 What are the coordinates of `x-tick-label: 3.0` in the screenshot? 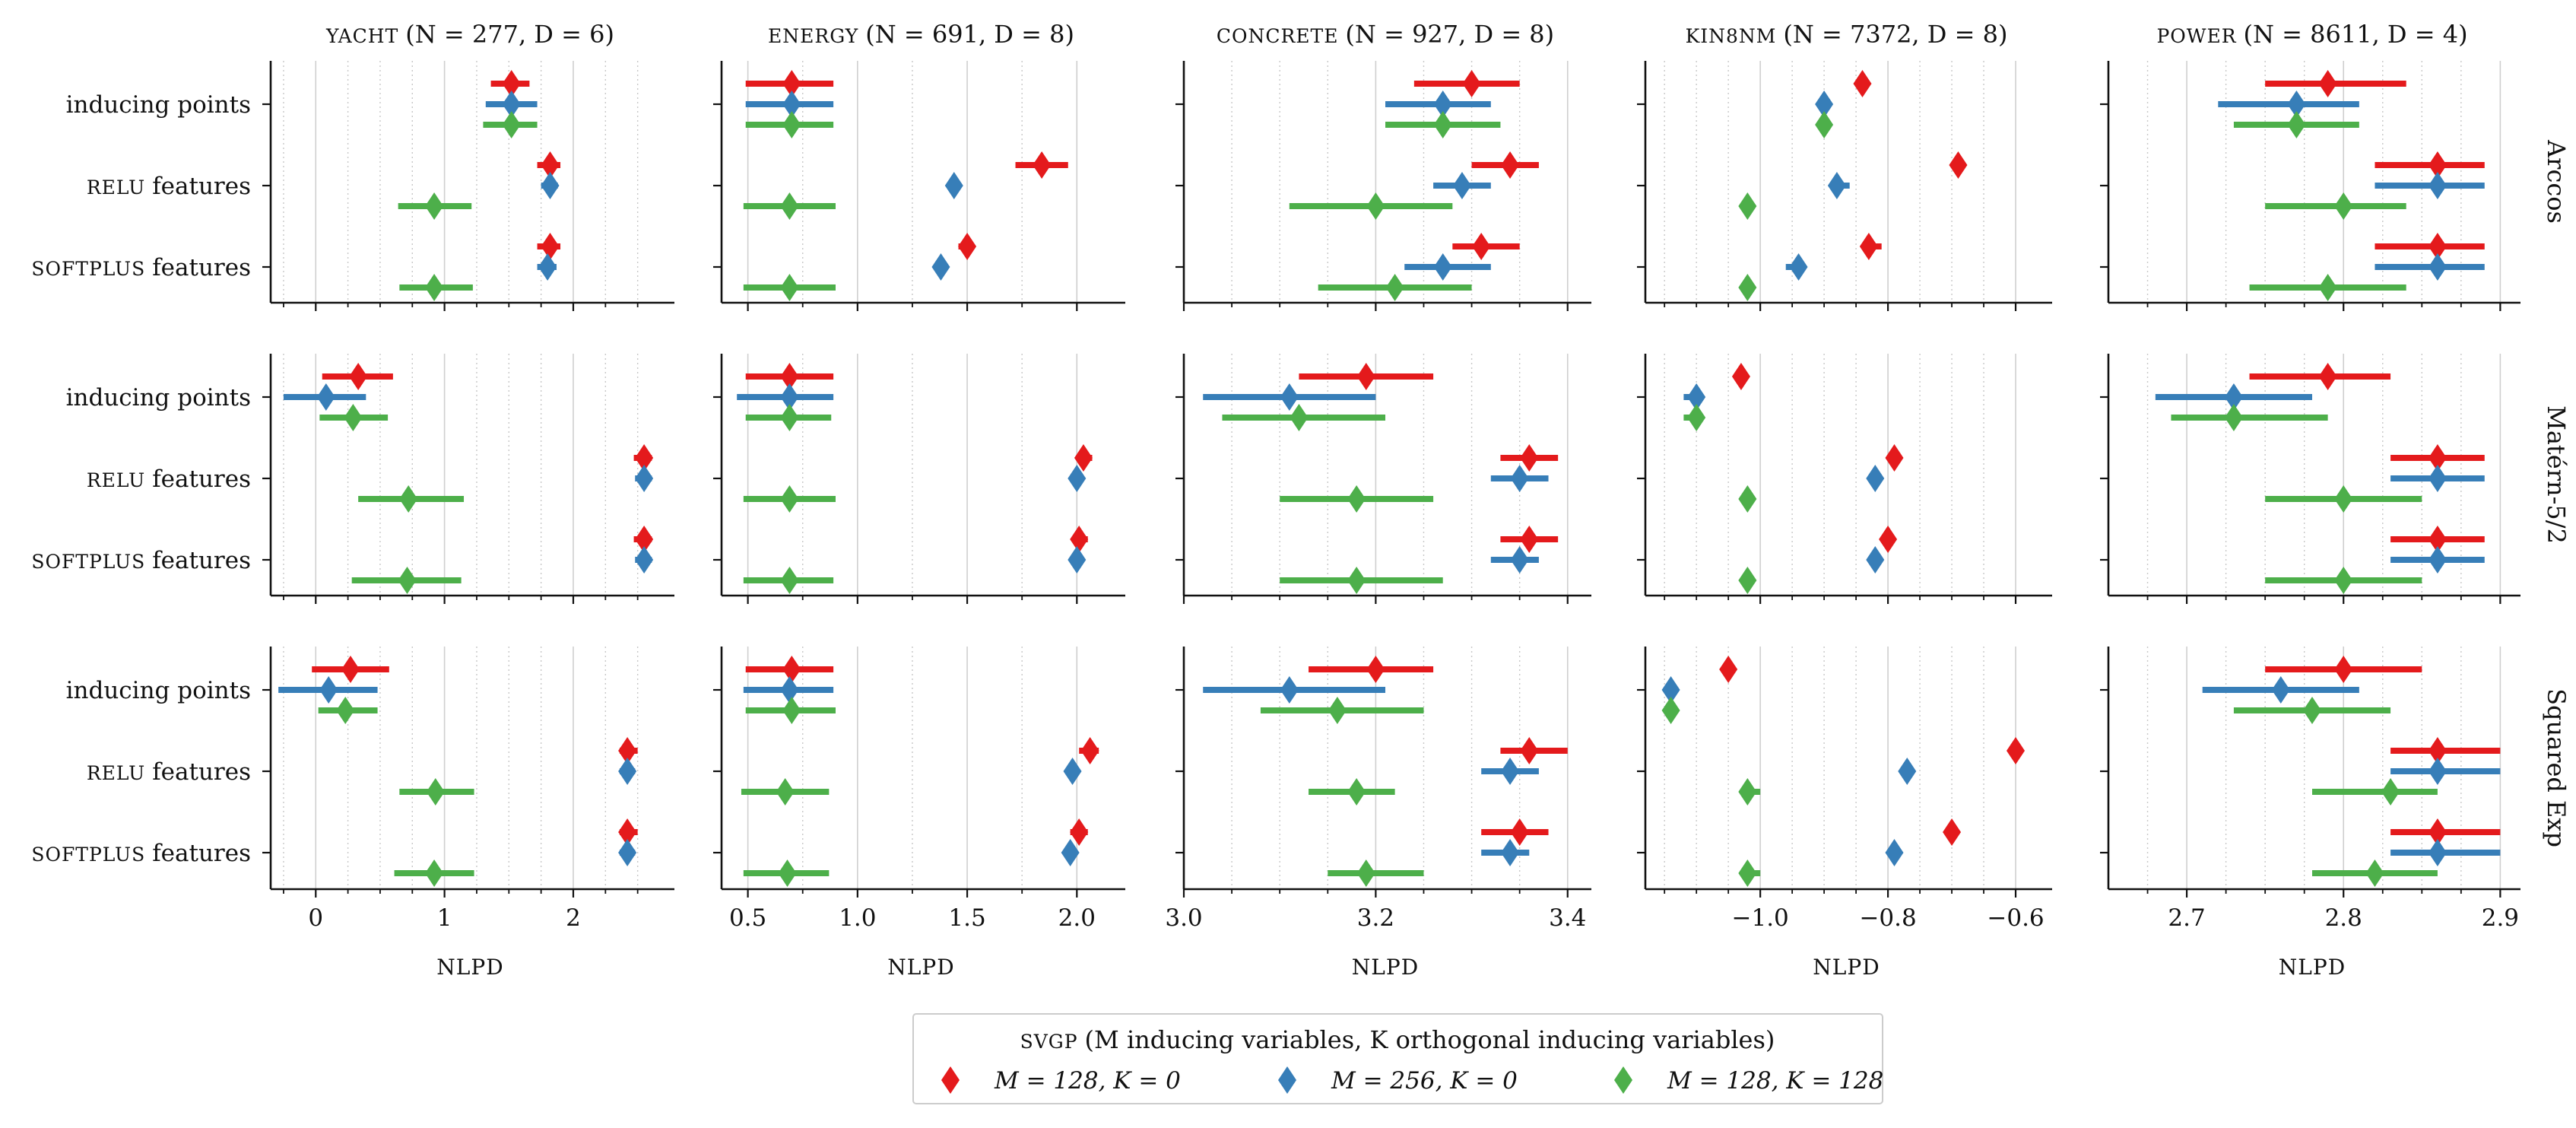 It's located at (1183, 918).